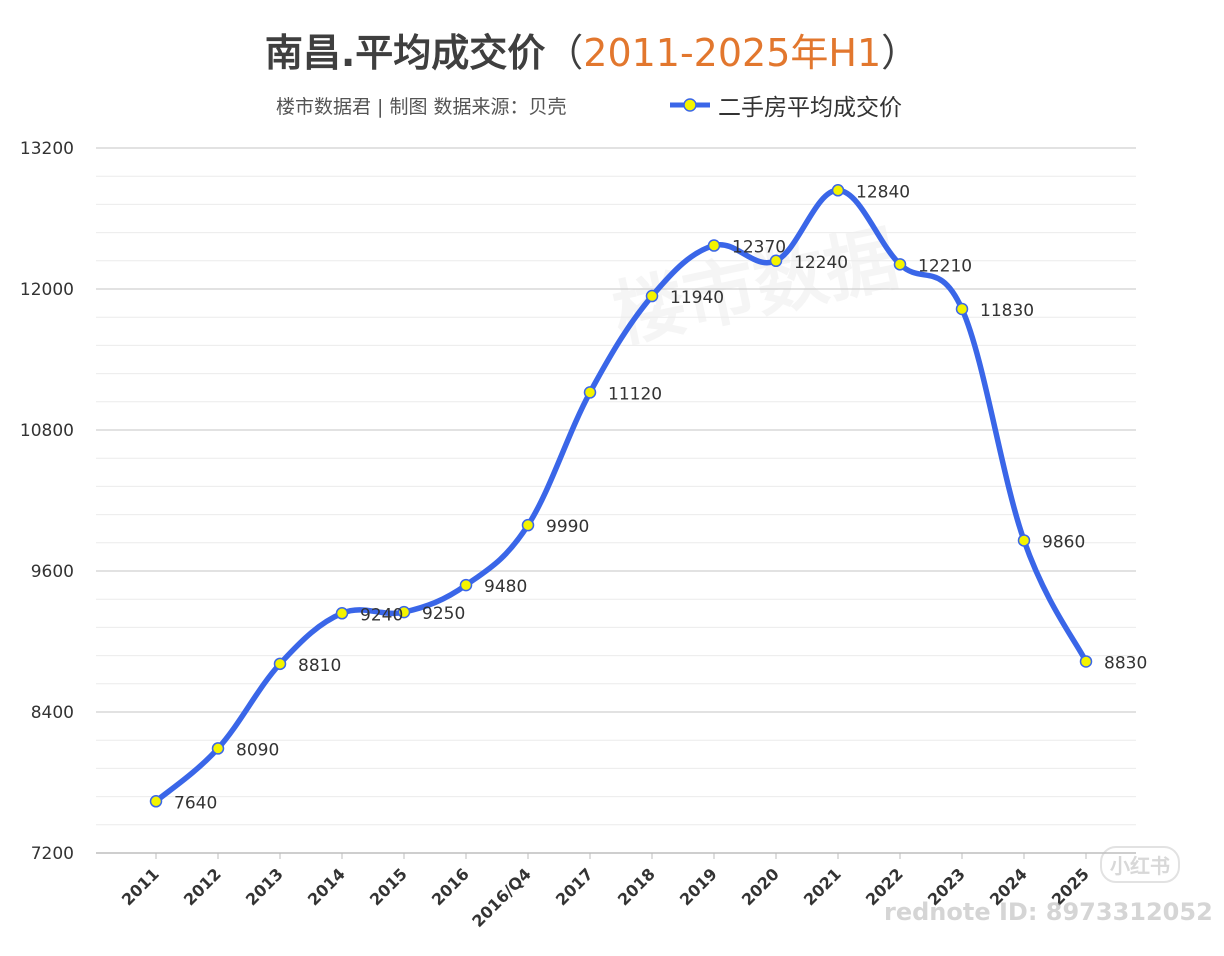 The height and width of the screenshot is (956, 1224). Describe the element at coordinates (636, 886) in the screenshot. I see `x-tick-label: 2018` at that location.